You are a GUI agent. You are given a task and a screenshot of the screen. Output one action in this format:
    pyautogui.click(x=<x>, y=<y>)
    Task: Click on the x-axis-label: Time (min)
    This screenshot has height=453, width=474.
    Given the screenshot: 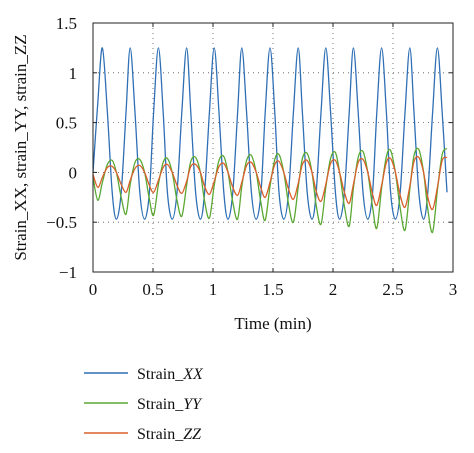 What is the action you would take?
    pyautogui.click(x=272, y=323)
    